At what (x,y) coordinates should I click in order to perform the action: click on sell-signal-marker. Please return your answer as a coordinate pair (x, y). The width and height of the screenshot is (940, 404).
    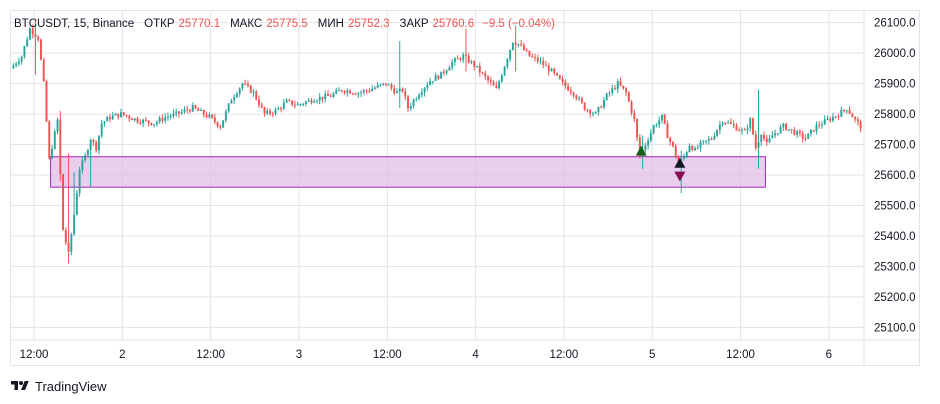
    Looking at the image, I should click on (680, 176).